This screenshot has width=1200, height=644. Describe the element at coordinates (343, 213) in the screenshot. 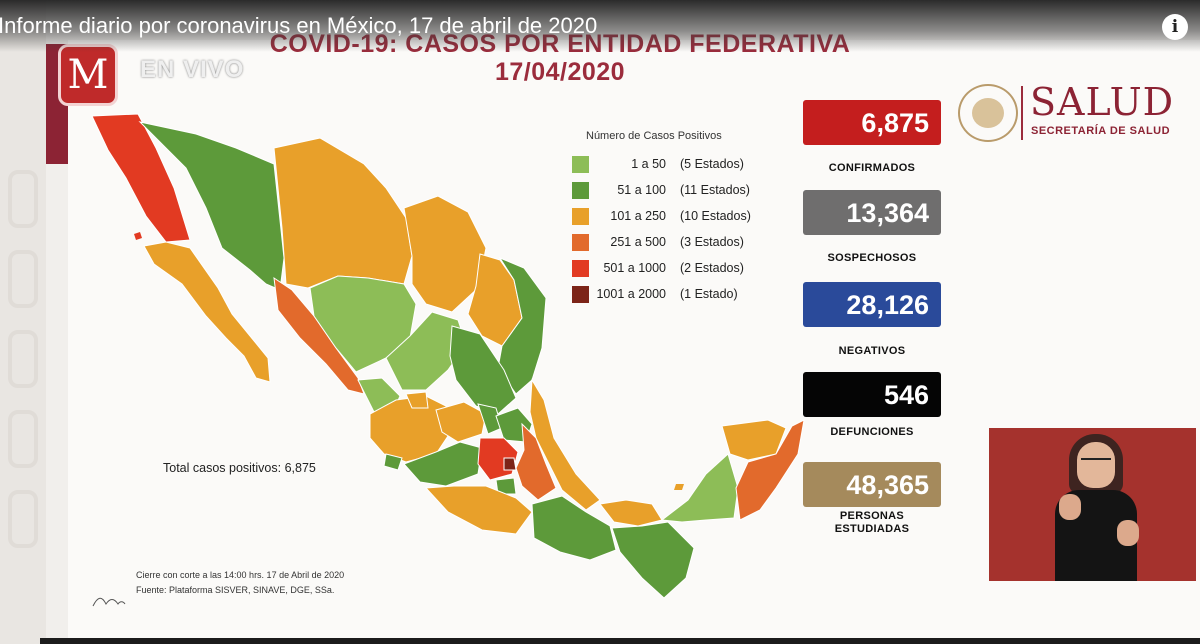

I see `state-chihuahua` at that location.